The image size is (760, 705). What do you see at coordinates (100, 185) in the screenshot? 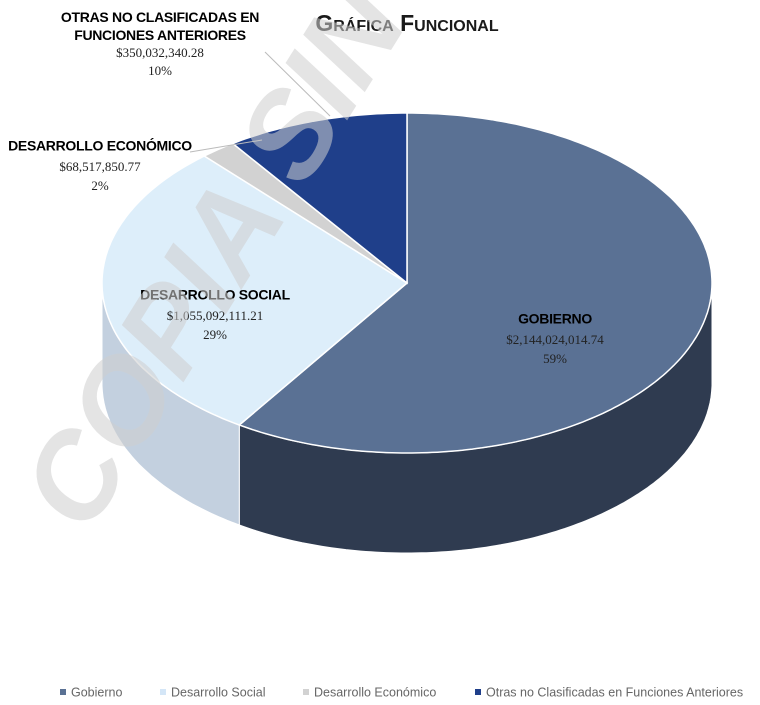
I see `data-label-percent: 2%` at bounding box center [100, 185].